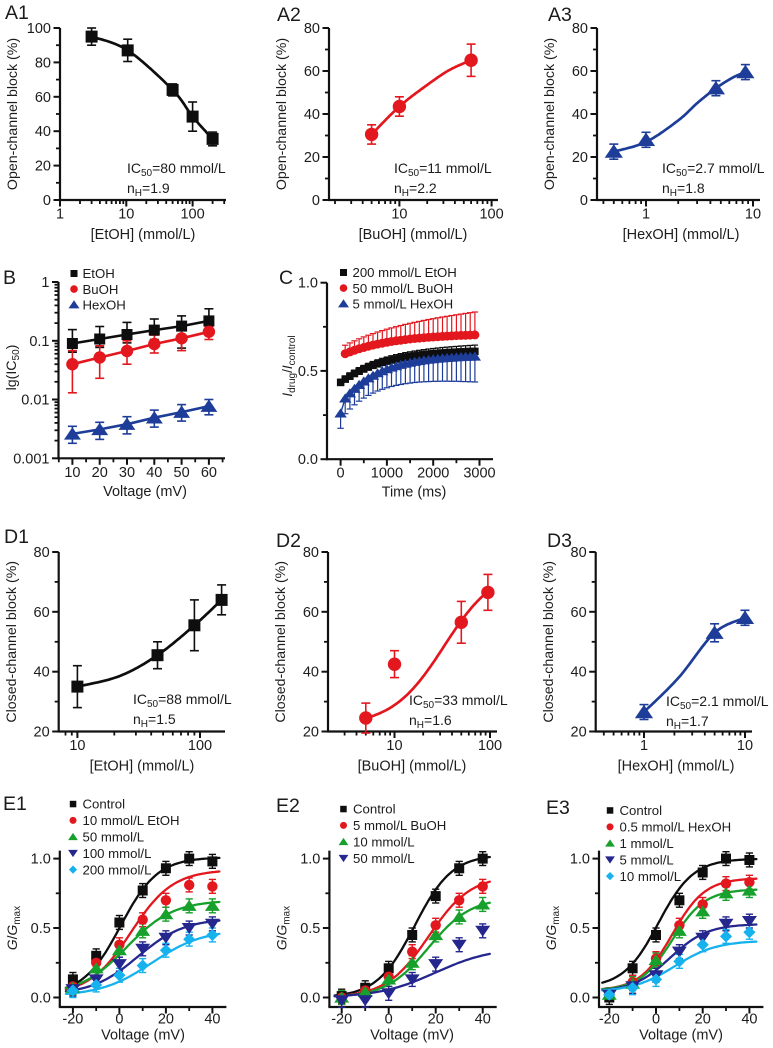 Image resolution: width=773 pixels, height=1048 pixels. Describe the element at coordinates (16, 537) in the screenshot. I see `svg-text: D1` at that location.